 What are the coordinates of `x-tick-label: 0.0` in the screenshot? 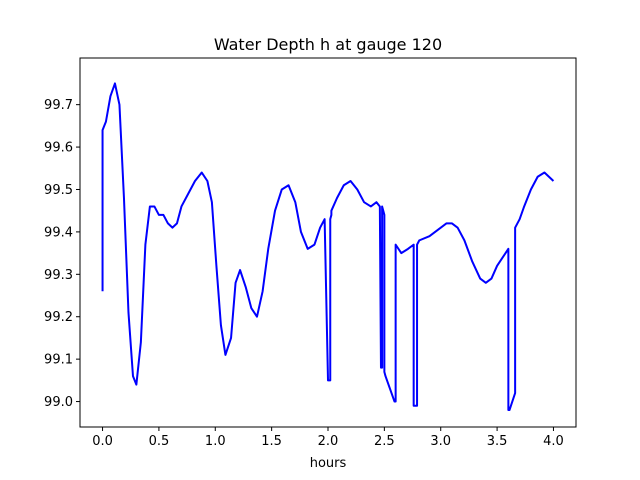 It's located at (102, 441).